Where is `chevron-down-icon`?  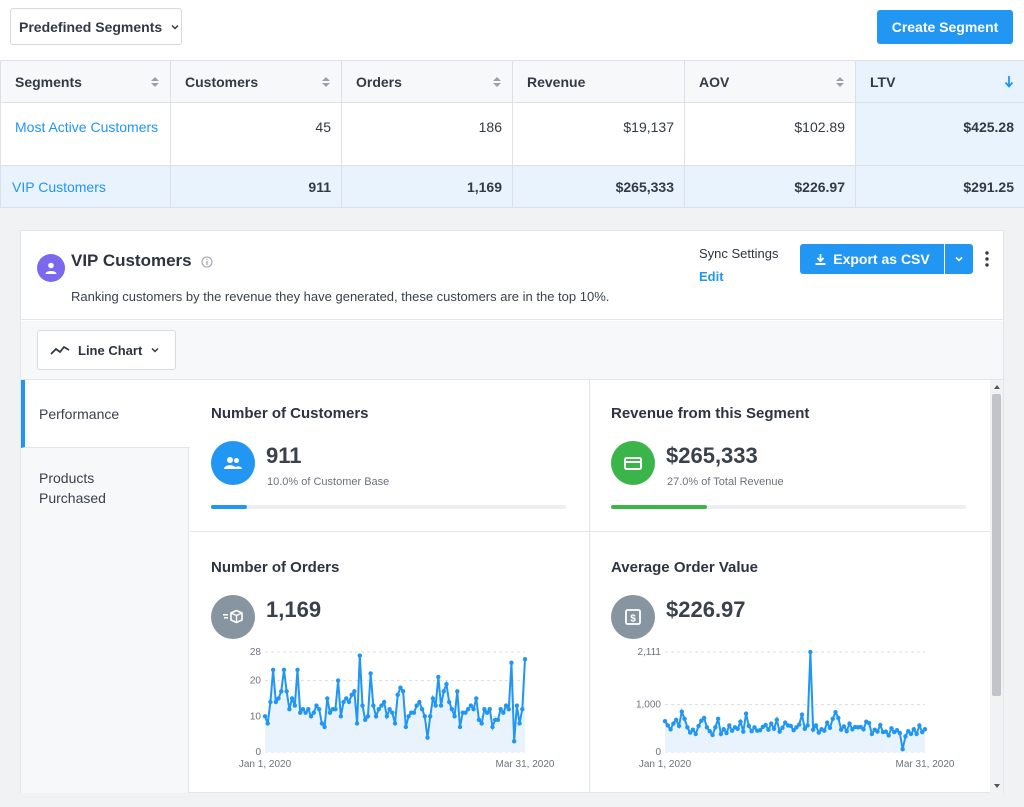
chevron-down-icon is located at coordinates (155, 350).